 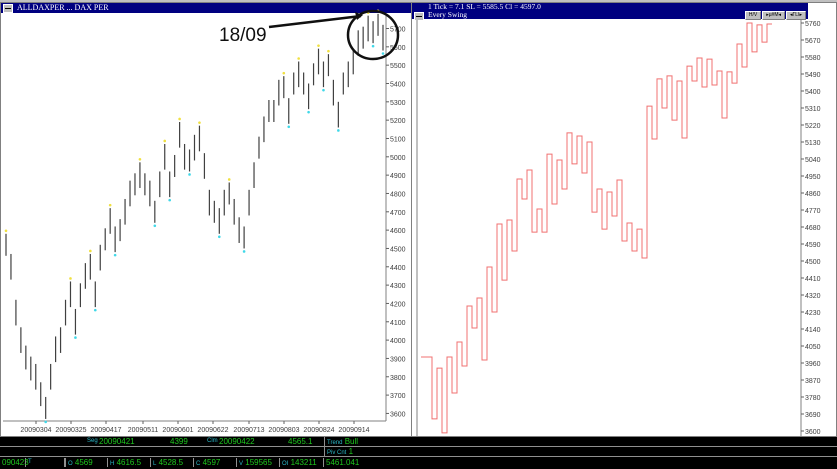 I want to click on swing-subtitle: Every Swing, so click(x=447, y=14).